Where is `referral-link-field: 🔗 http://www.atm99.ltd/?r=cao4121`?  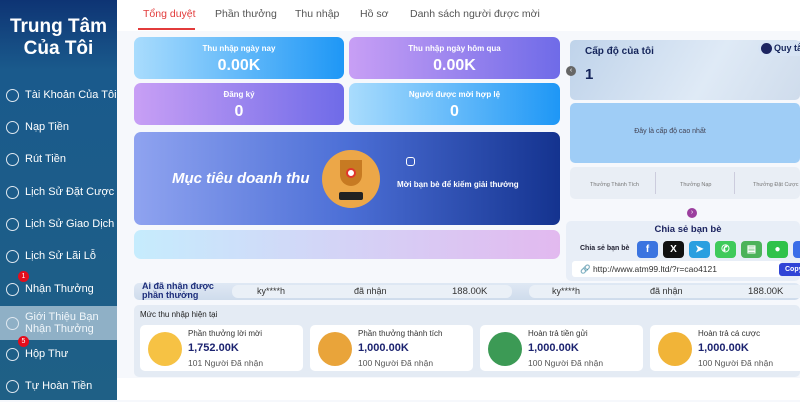
referral-link-field: 🔗 http://www.atm99.ltd/?r=cao4121 is located at coordinates (677, 269).